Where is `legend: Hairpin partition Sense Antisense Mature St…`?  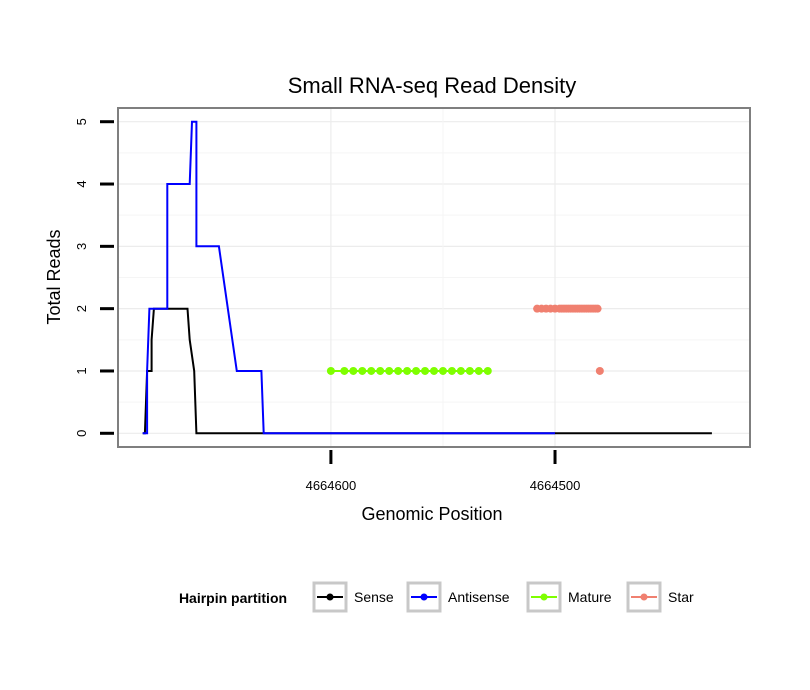
legend: Hairpin partition Sense Antisense Mature St… is located at coordinates (436, 597).